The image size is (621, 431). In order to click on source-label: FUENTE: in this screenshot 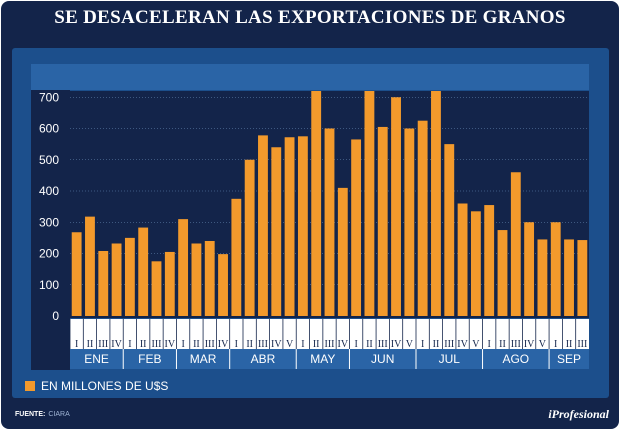, I will do `click(30, 414)`.